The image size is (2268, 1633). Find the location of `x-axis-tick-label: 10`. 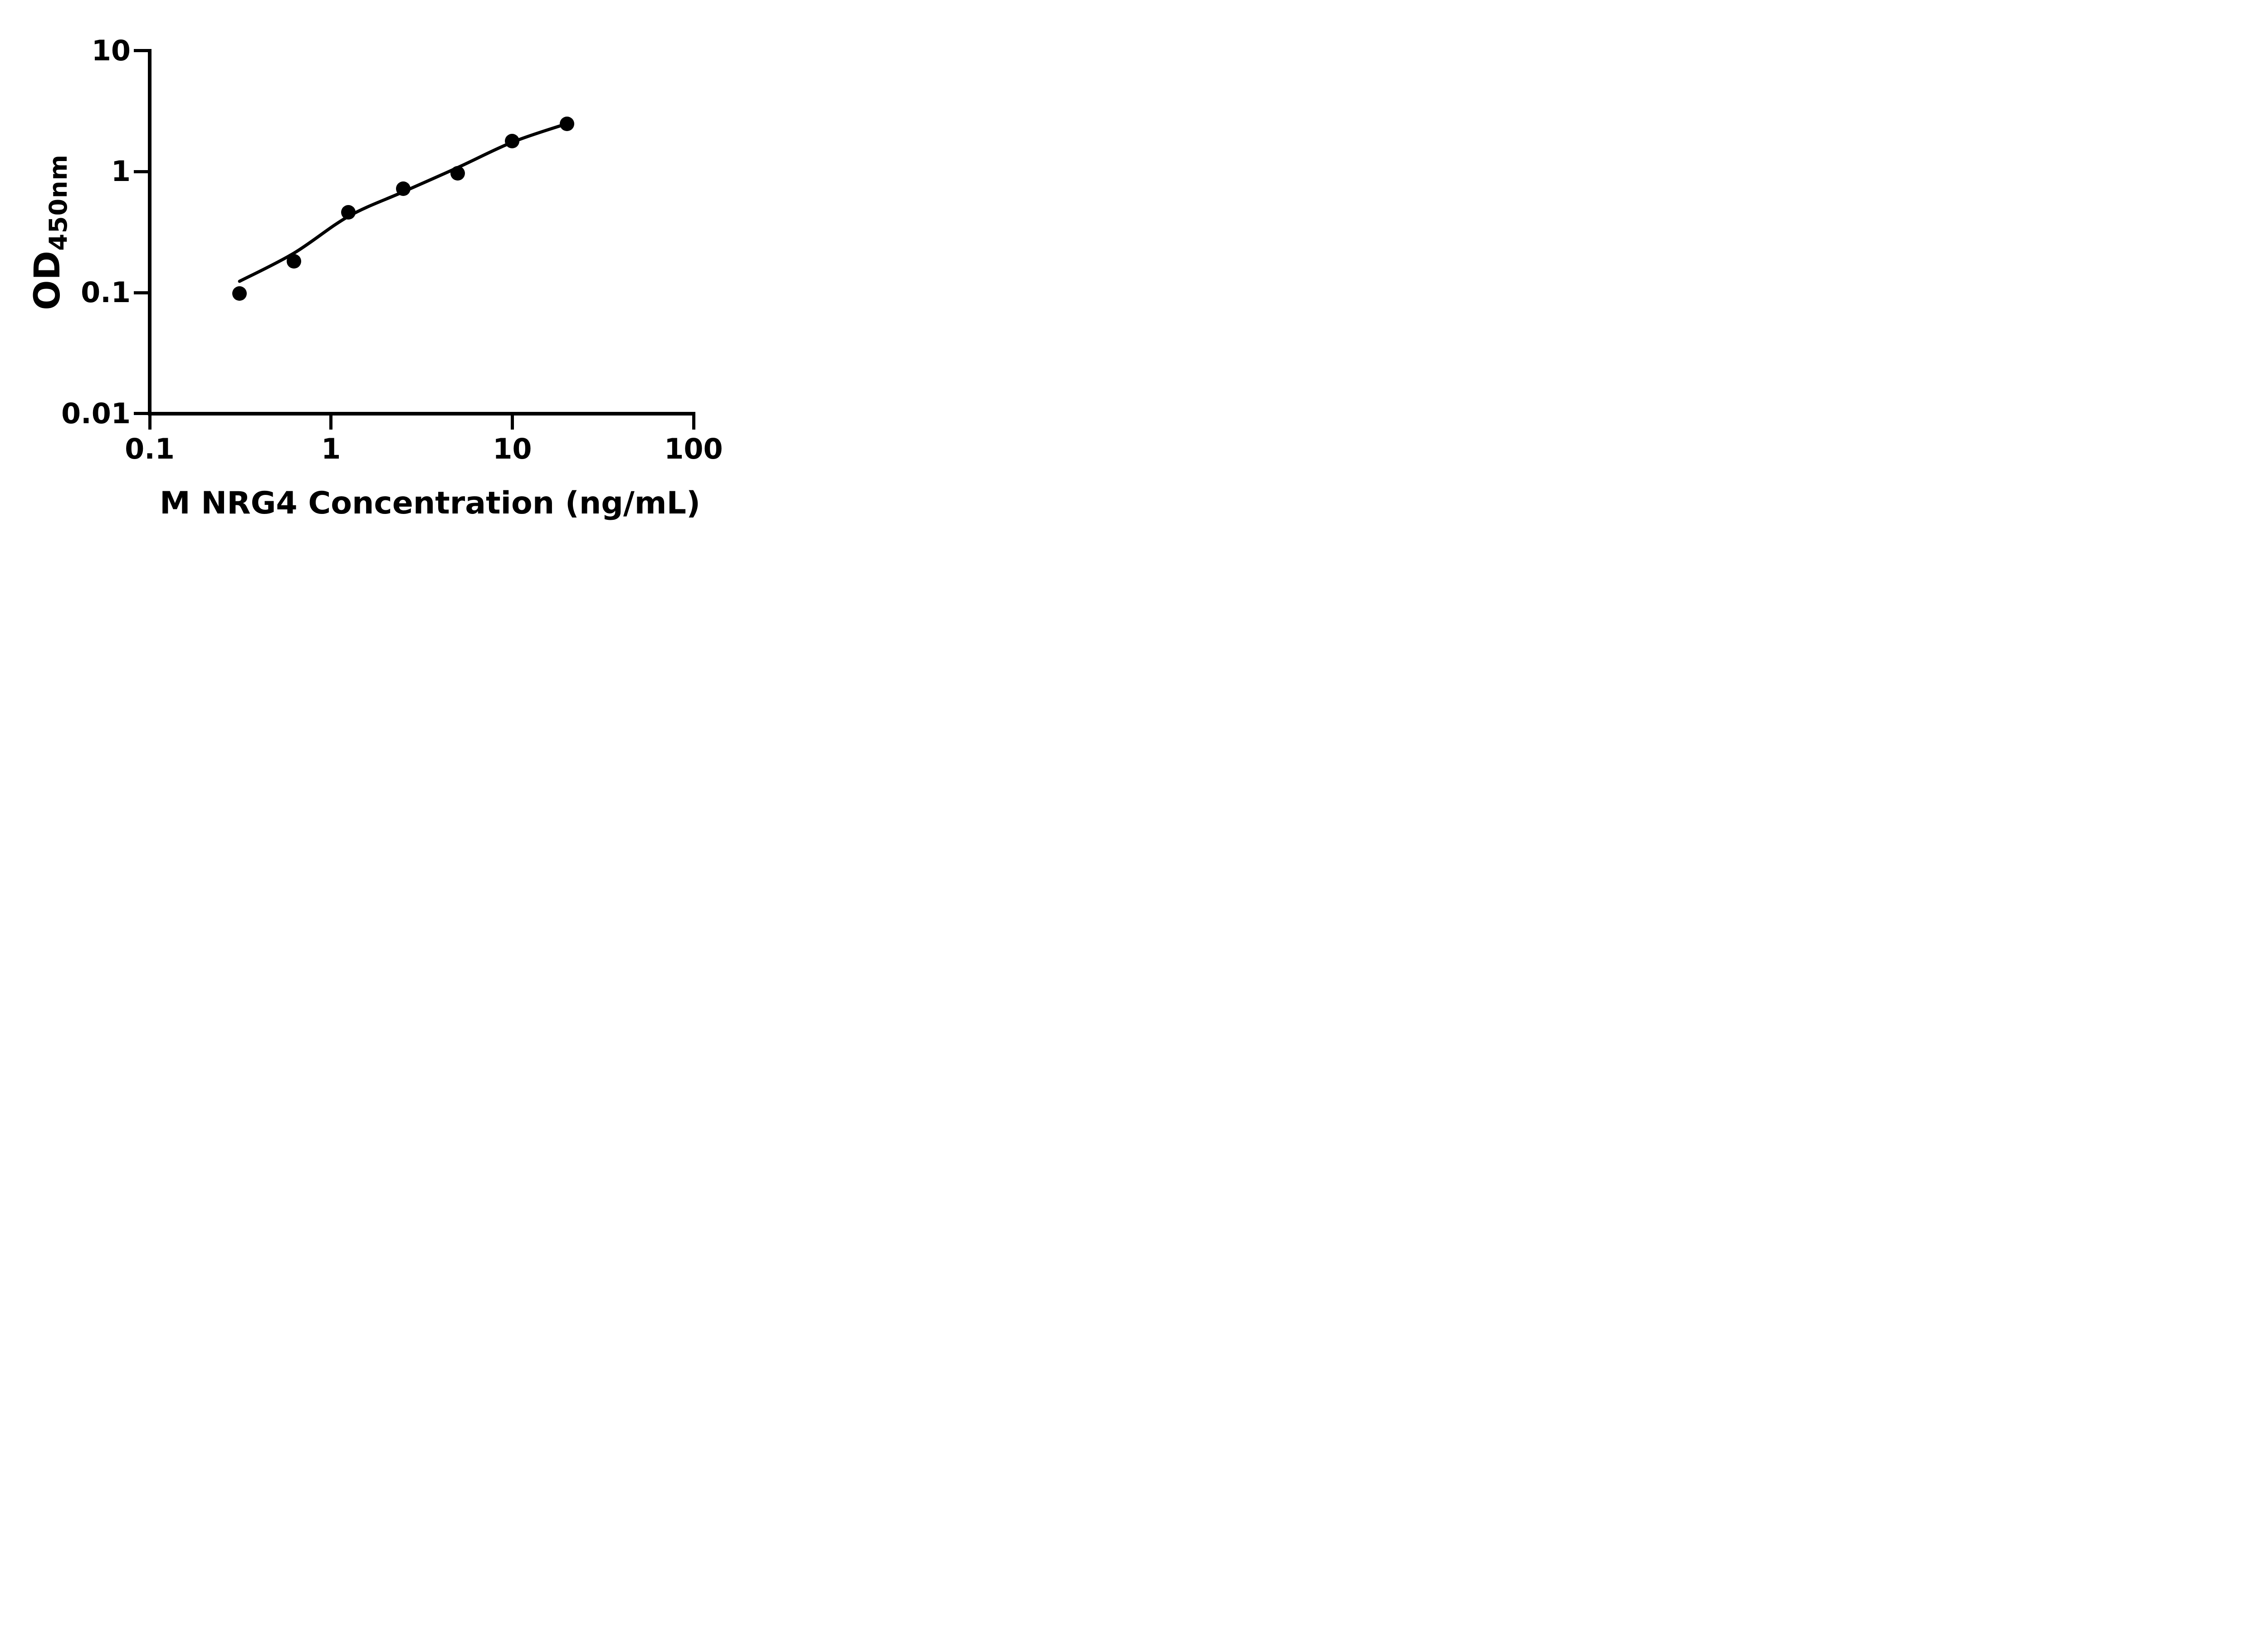

x-axis-tick-label: 10 is located at coordinates (512, 448).